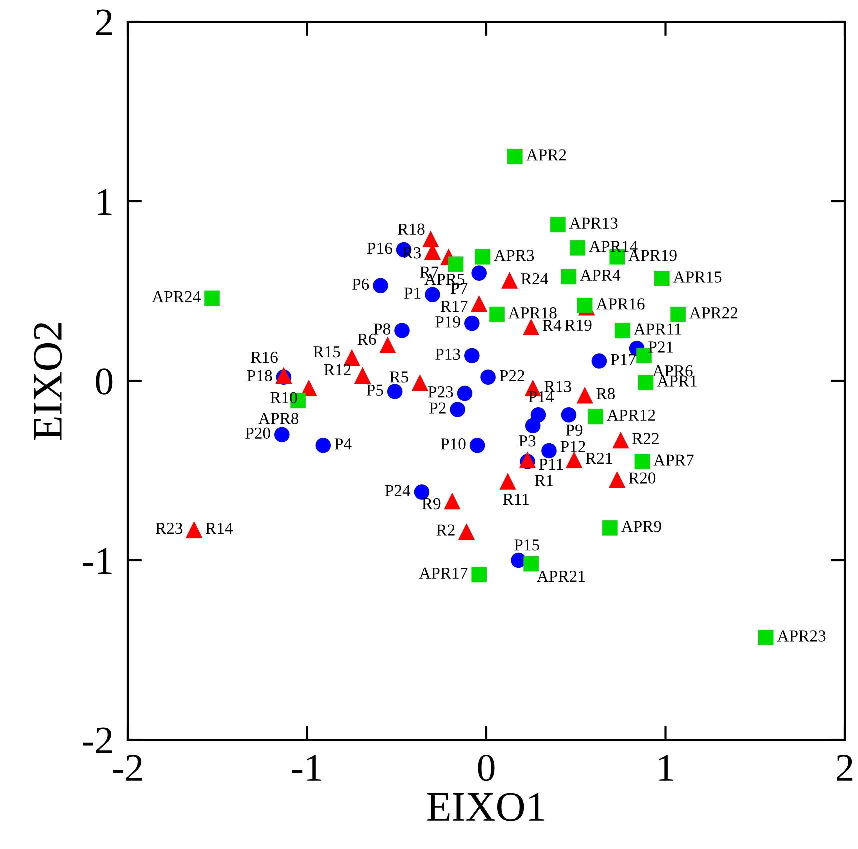  Describe the element at coordinates (453, 444) in the screenshot. I see `annotation: P10` at that location.